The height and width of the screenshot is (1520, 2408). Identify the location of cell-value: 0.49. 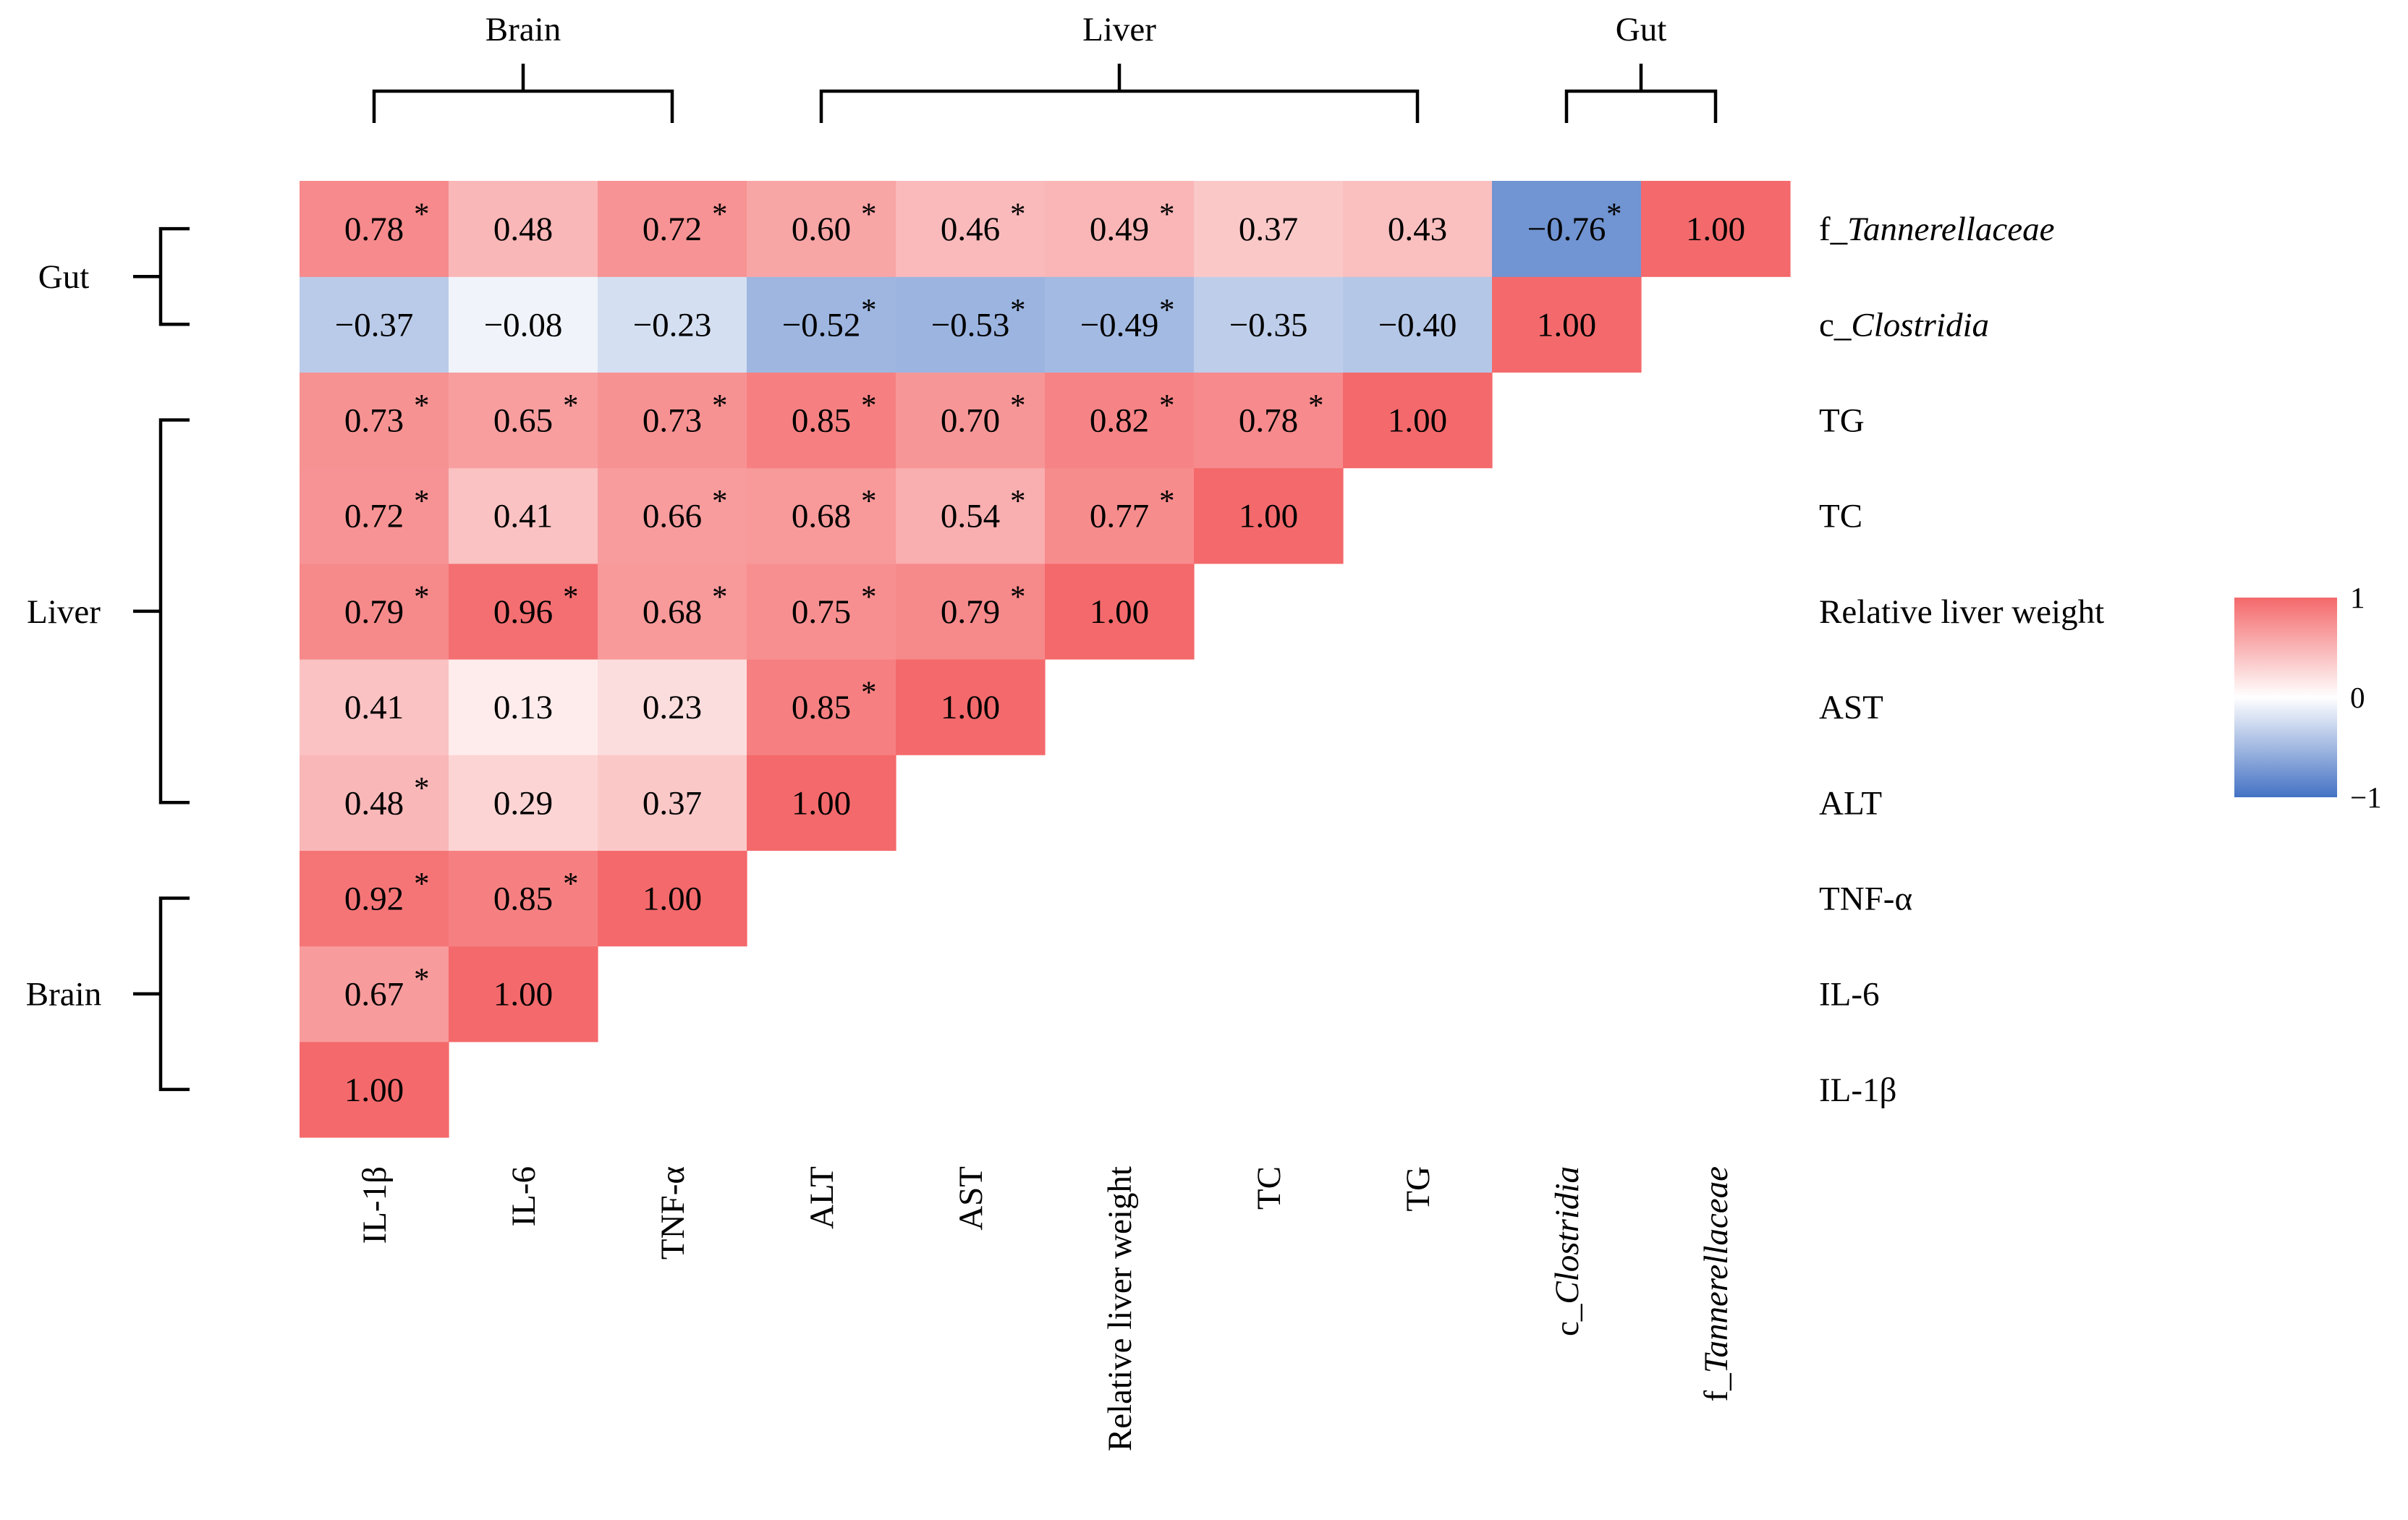
(1119, 229).